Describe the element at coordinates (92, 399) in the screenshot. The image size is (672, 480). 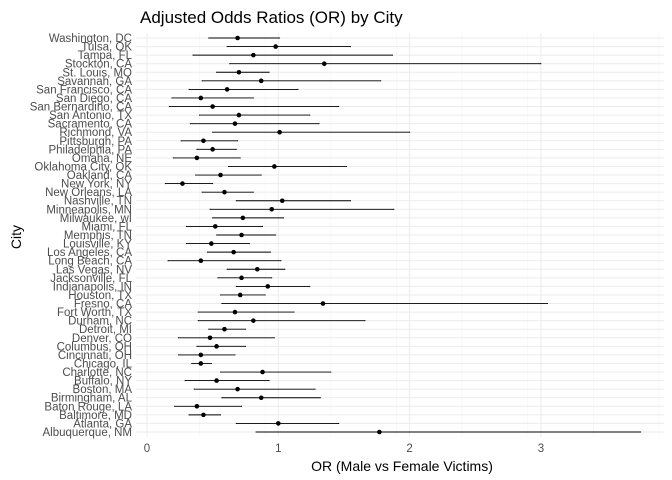
I see `y-tick-label: Birmingham, AL` at that location.